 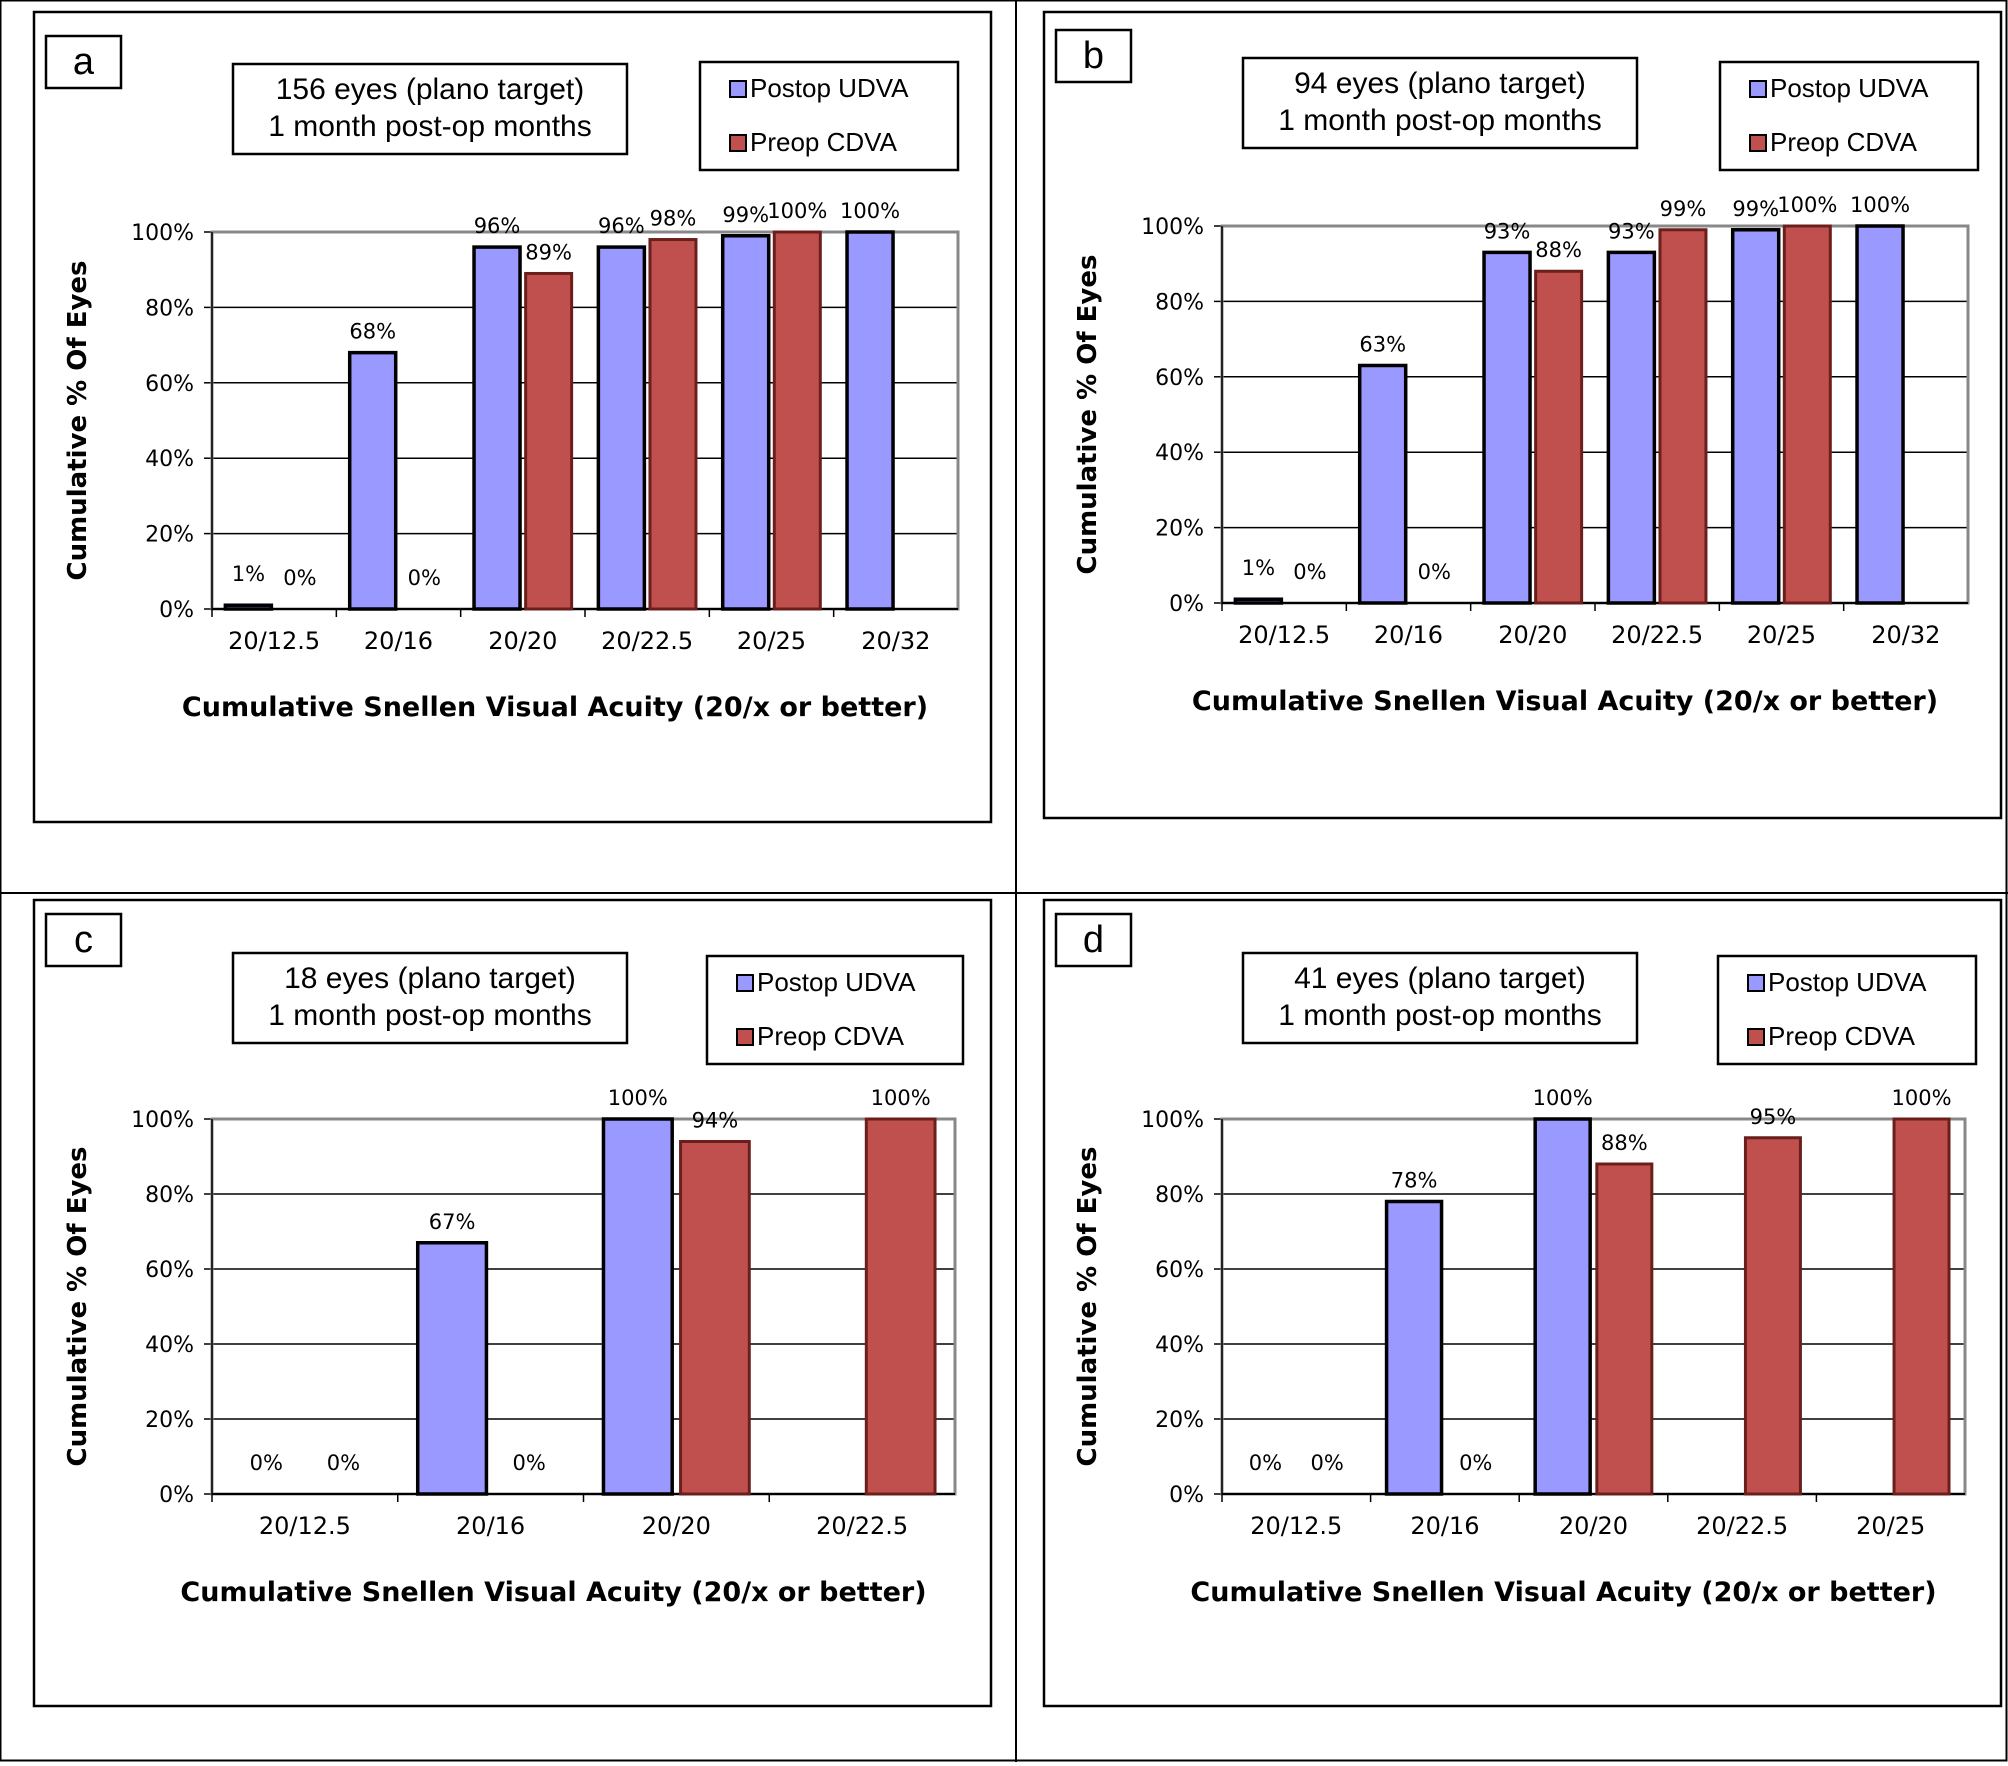 I want to click on data-label: 63%, so click(x=1382, y=344).